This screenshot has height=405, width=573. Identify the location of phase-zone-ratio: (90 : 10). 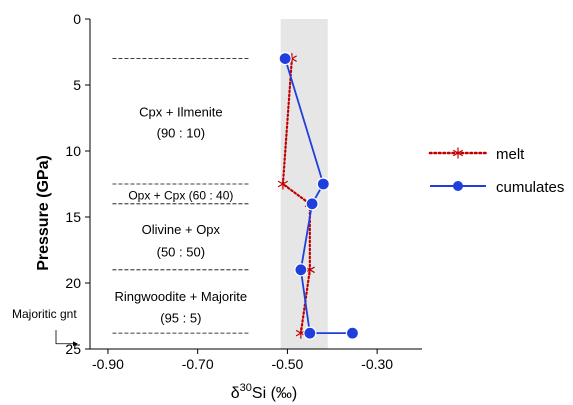
(181, 133).